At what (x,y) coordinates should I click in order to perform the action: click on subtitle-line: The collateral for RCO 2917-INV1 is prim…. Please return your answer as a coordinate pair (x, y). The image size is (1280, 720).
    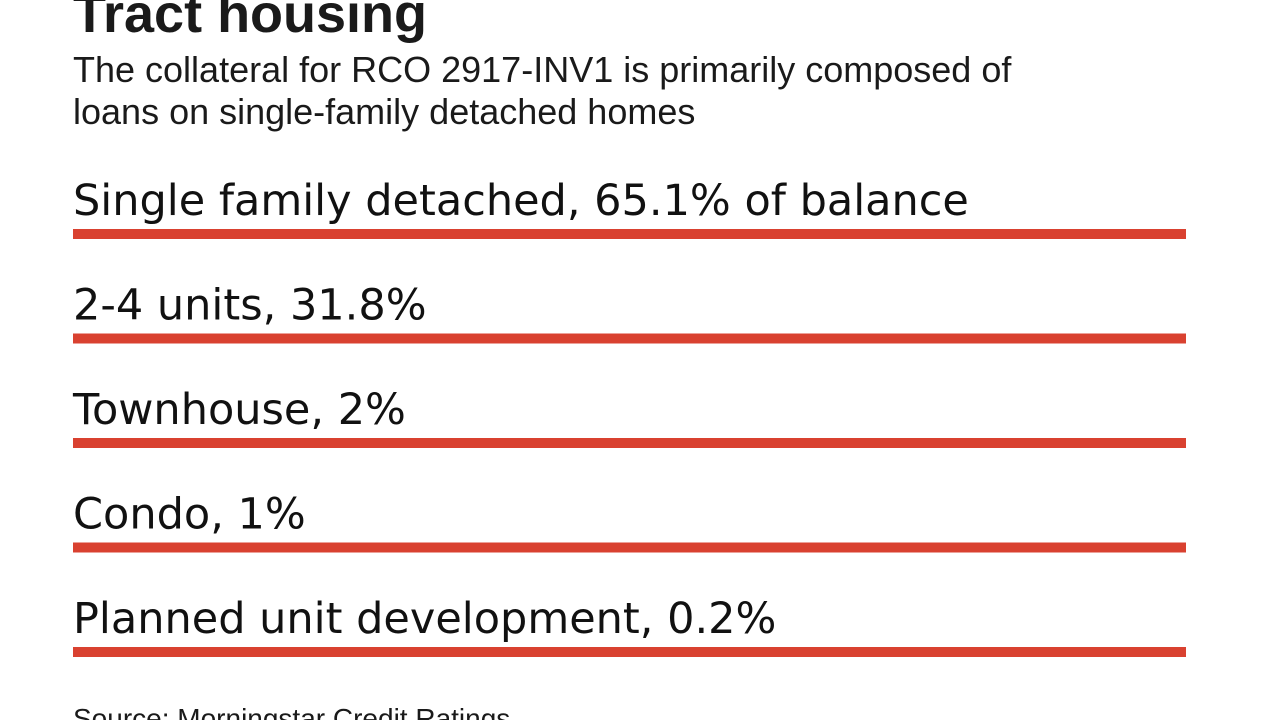
    Looking at the image, I should click on (542, 69).